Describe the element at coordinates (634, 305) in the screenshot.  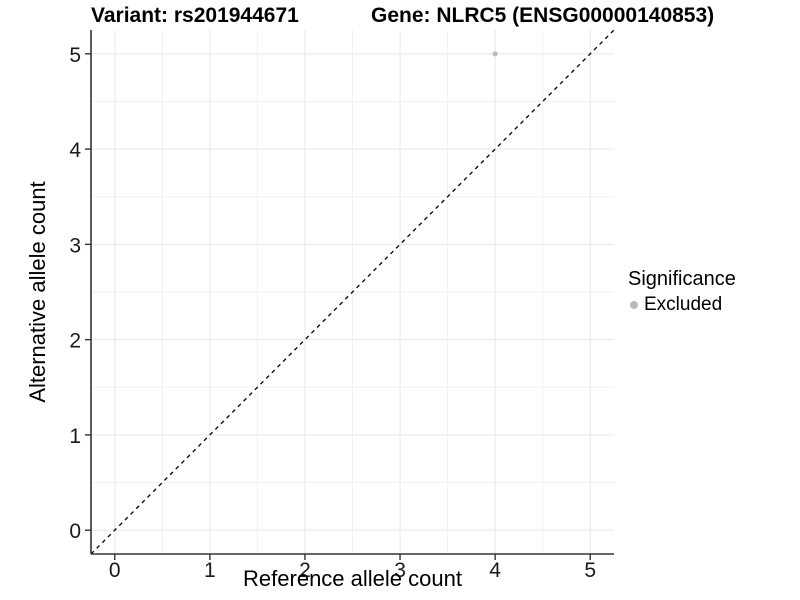
I see `legend-point-icon` at that location.